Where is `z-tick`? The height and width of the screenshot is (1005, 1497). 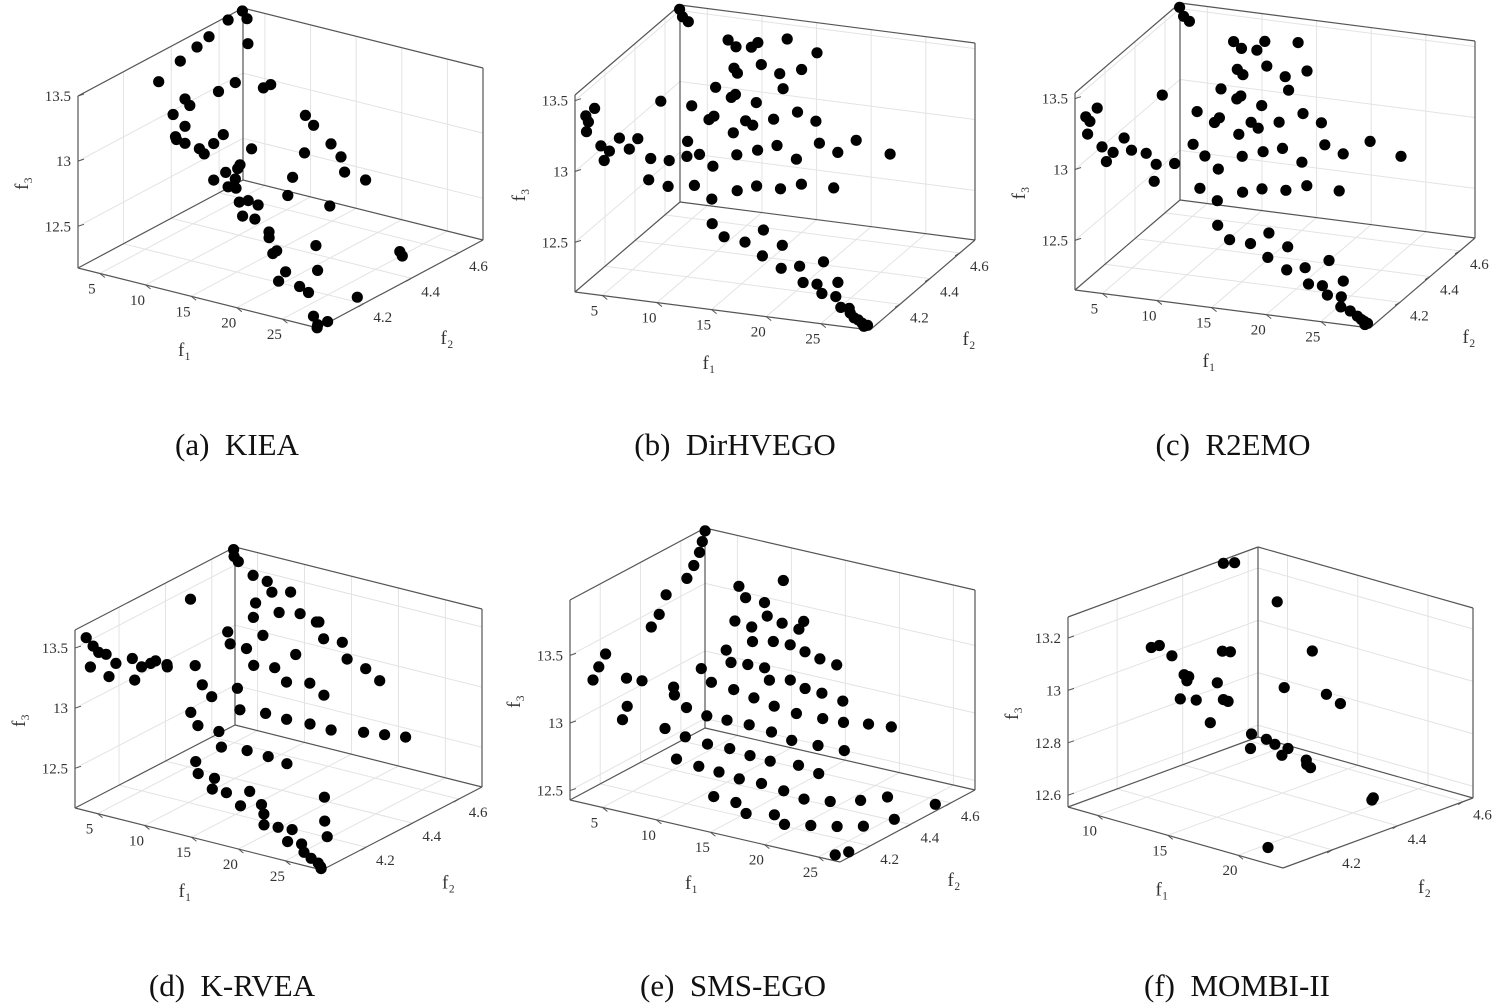 z-tick is located at coordinates (1071, 689).